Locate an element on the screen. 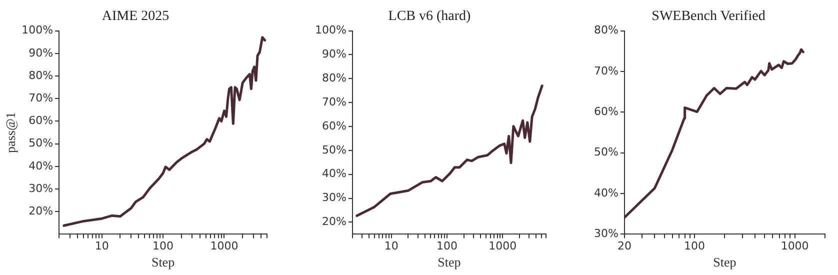 The width and height of the screenshot is (838, 275). x-tick-label: 20 is located at coordinates (624, 246).